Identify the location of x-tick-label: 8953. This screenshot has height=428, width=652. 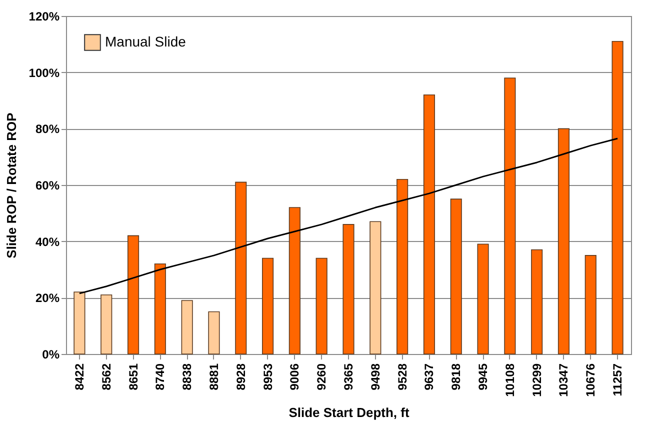
(267, 376).